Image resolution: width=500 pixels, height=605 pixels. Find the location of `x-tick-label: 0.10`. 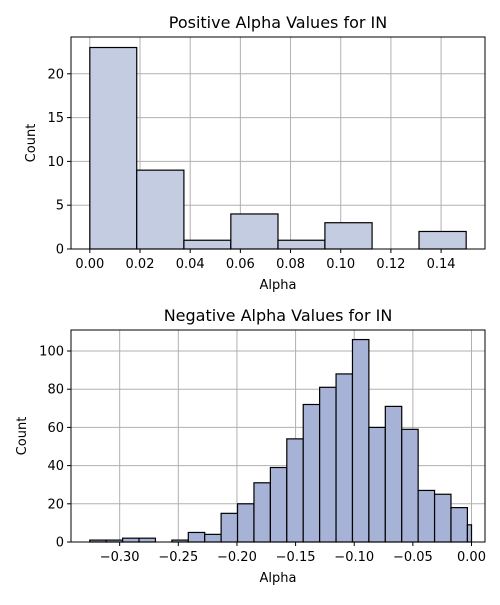

x-tick-label: 0.10 is located at coordinates (340, 264).